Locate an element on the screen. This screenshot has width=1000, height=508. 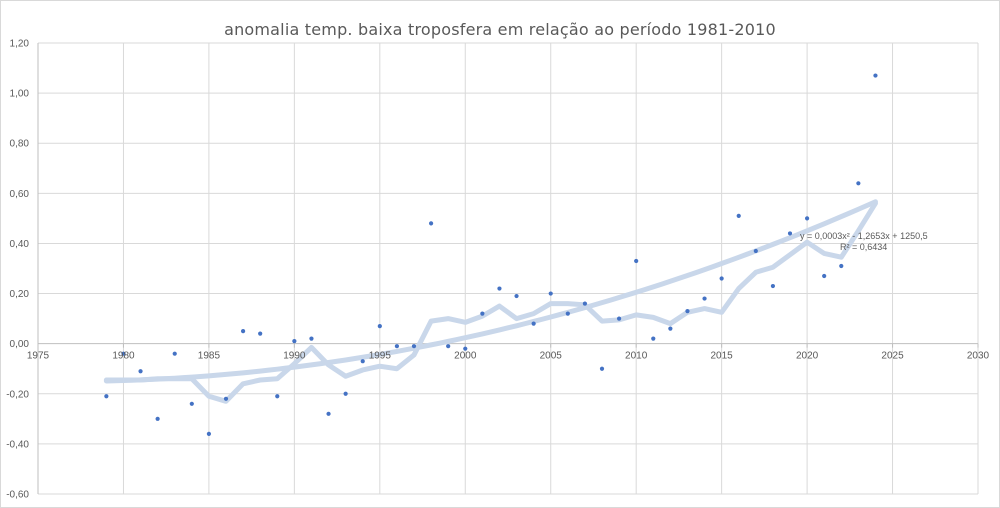
y-tick-label: 0,60 is located at coordinates (20, 194).